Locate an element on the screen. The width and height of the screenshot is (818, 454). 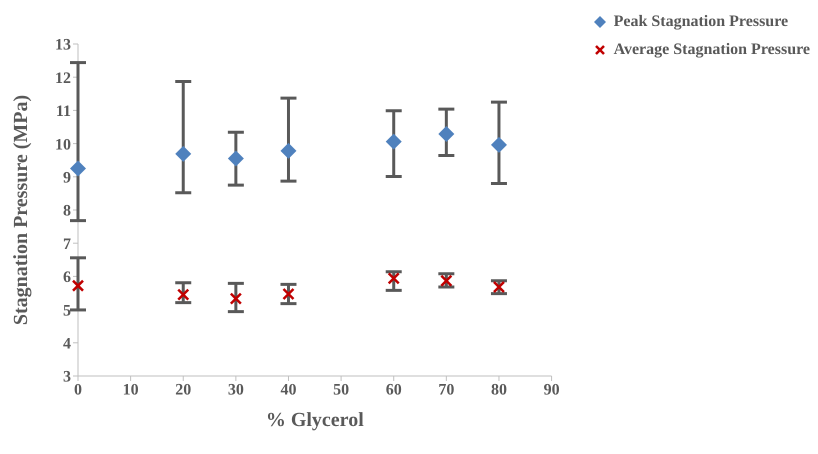
x-tick-label: 20 is located at coordinates (183, 389).